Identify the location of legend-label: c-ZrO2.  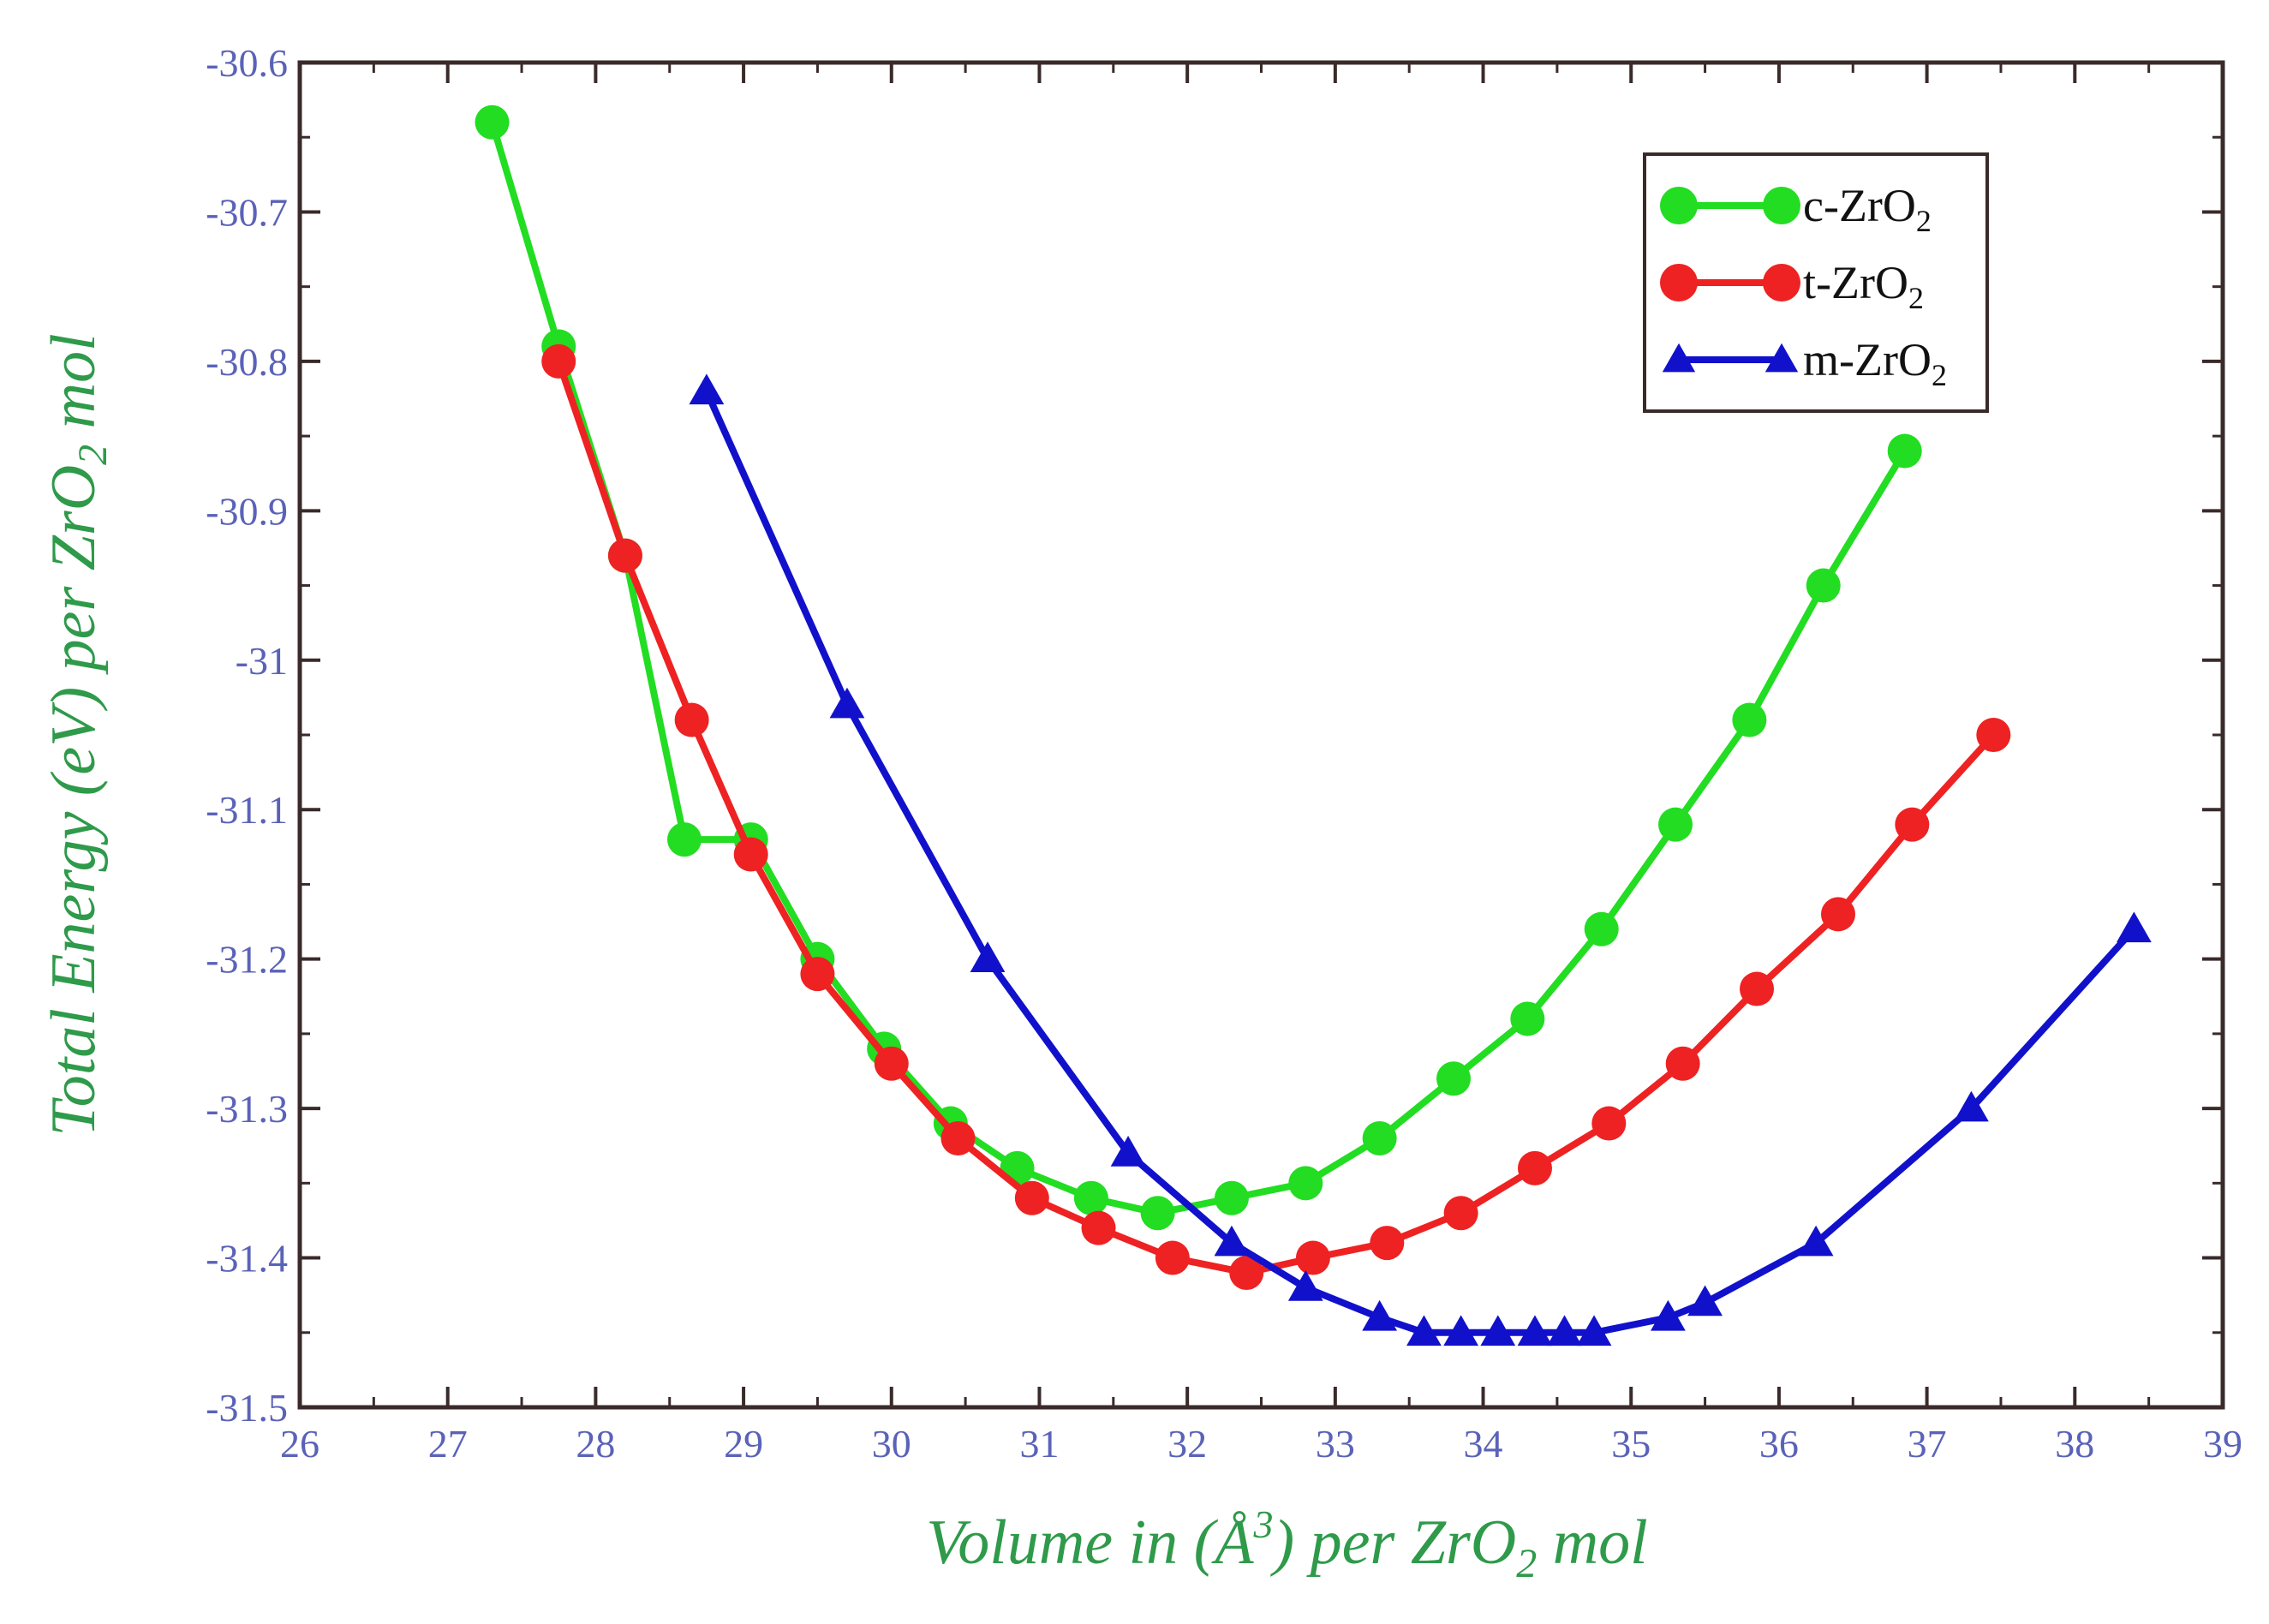
(1867, 209).